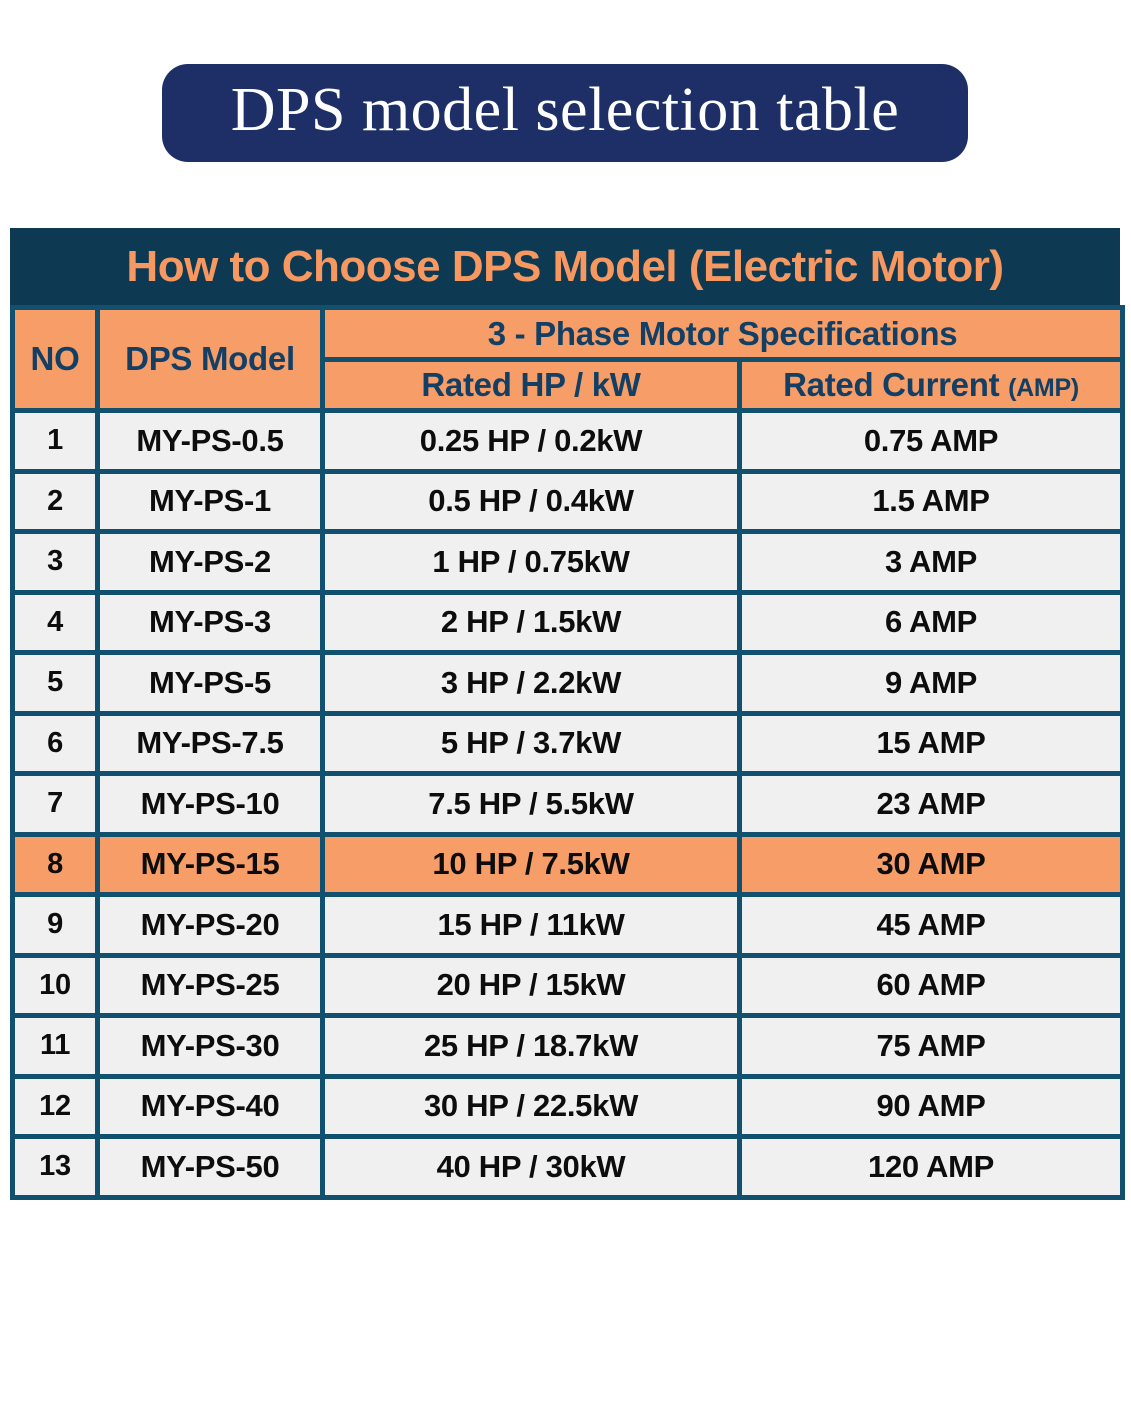 The width and height of the screenshot is (1131, 1415). I want to click on column-header-dps-model: DPS Model, so click(210, 359).